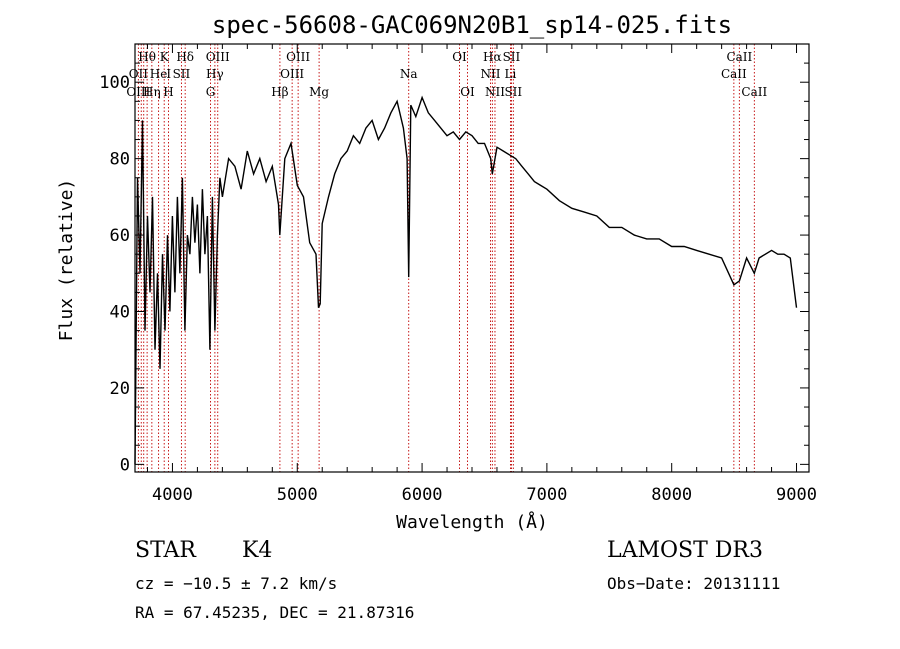 The image size is (900, 649). Describe the element at coordinates (796, 495) in the screenshot. I see `x-tick-label: 9000` at that location.